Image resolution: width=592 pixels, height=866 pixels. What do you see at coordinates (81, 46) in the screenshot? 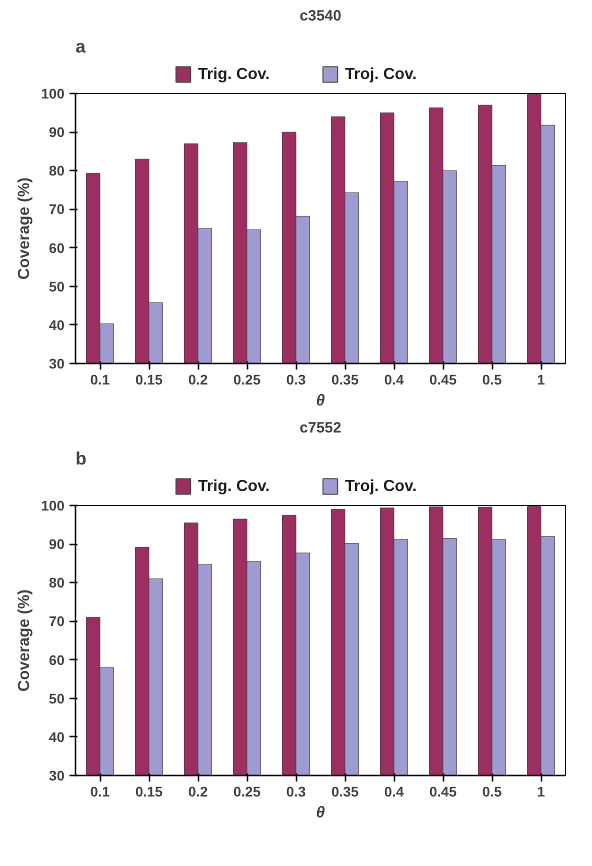
I see `text: a` at bounding box center [81, 46].